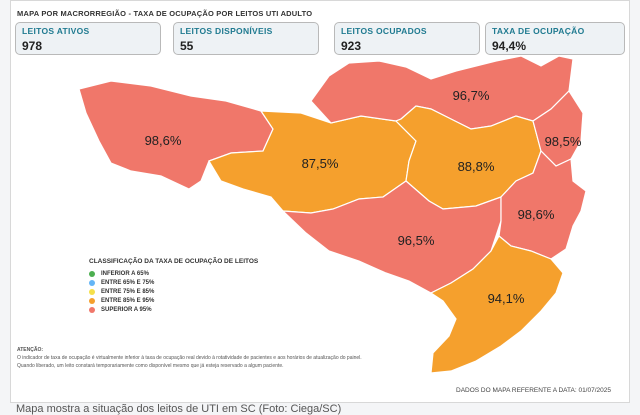 The image size is (640, 415). What do you see at coordinates (173, 310) in the screenshot?
I see `legend-item: SUPERIOR A 95%` at bounding box center [173, 310].